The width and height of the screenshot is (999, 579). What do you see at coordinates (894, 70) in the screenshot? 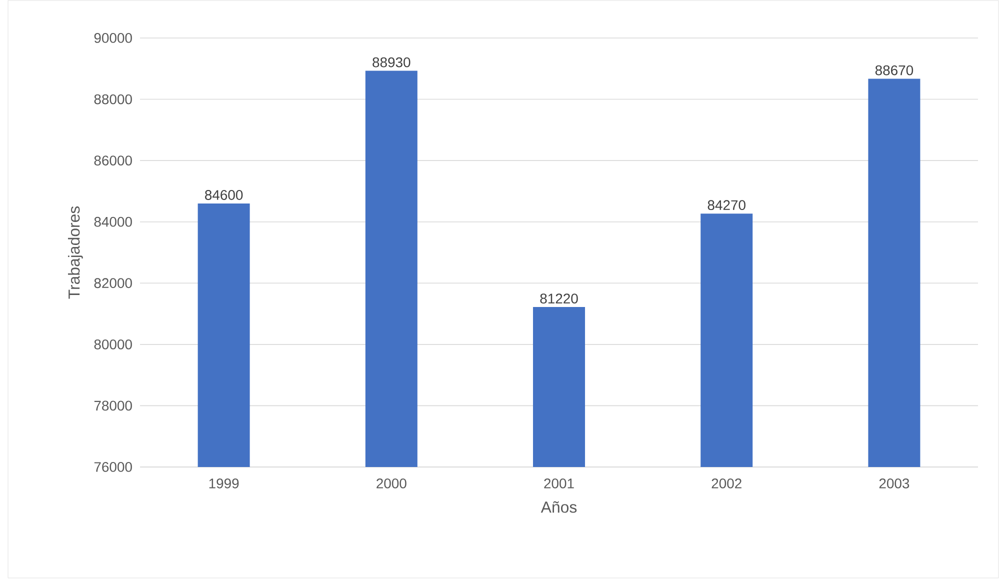
I see `data-label: 88670` at bounding box center [894, 70].